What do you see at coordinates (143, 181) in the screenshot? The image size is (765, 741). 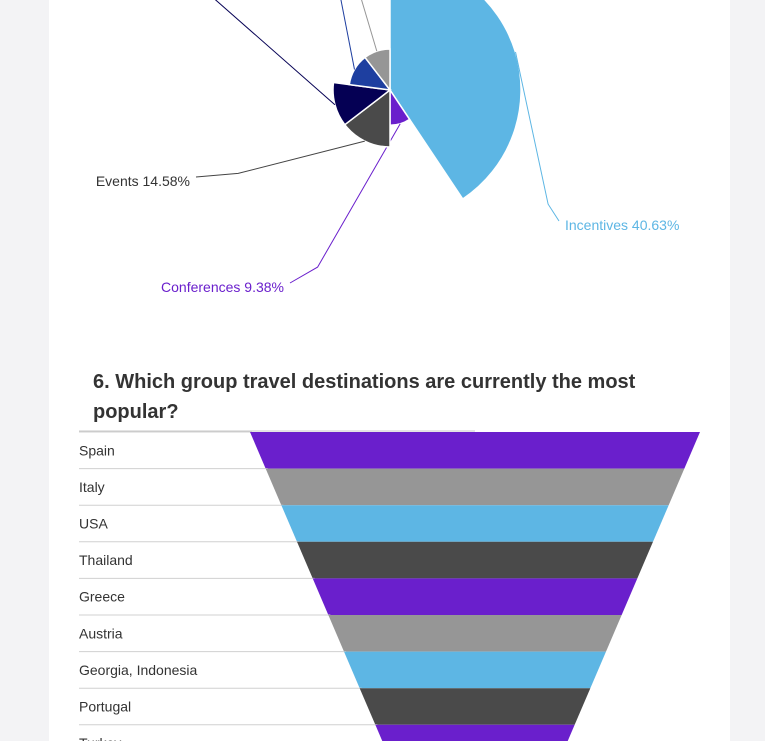 I see `pie-label-events: Events 14.58%` at bounding box center [143, 181].